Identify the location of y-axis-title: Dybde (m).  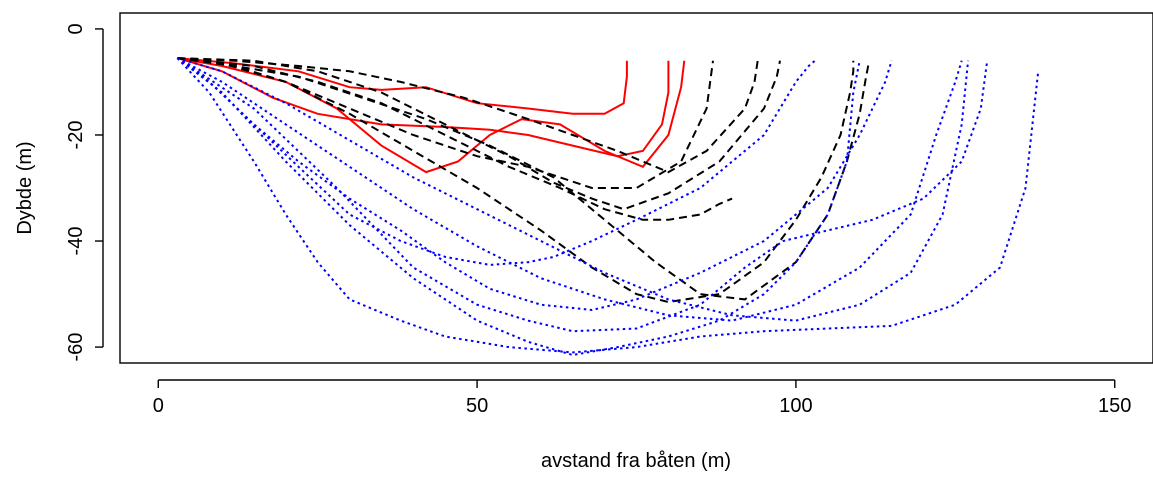
(25, 187).